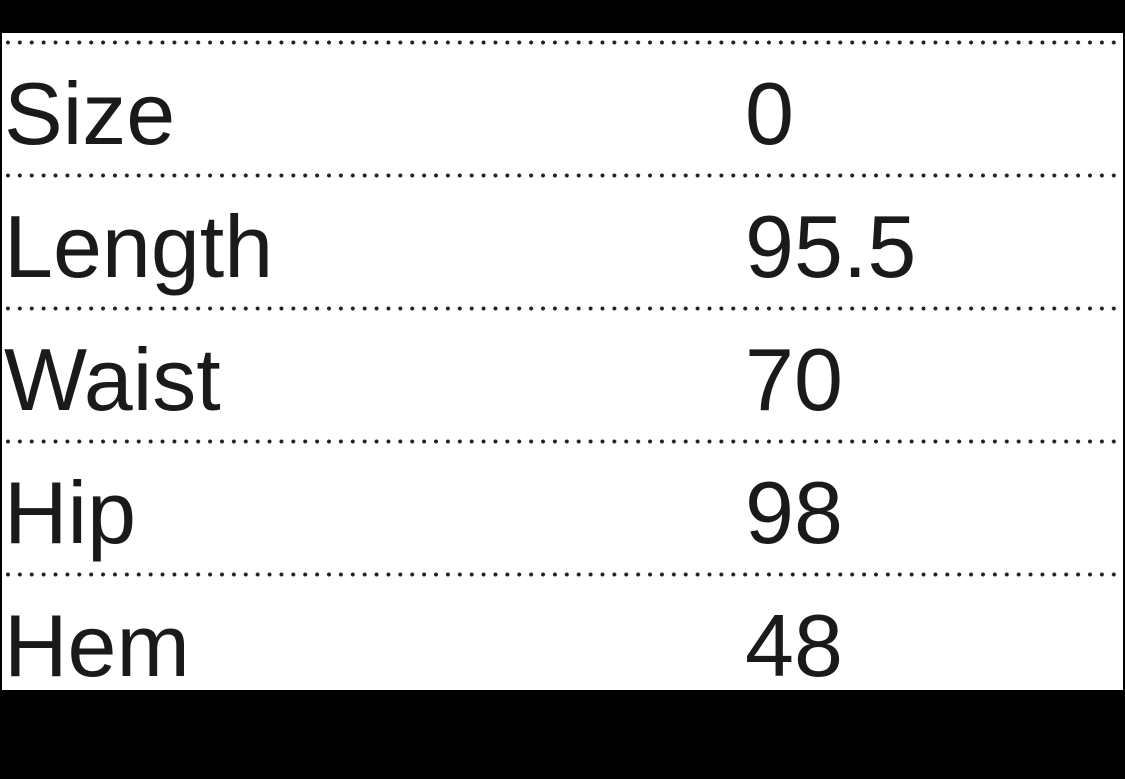  I want to click on row-label: Hip, so click(70, 512).